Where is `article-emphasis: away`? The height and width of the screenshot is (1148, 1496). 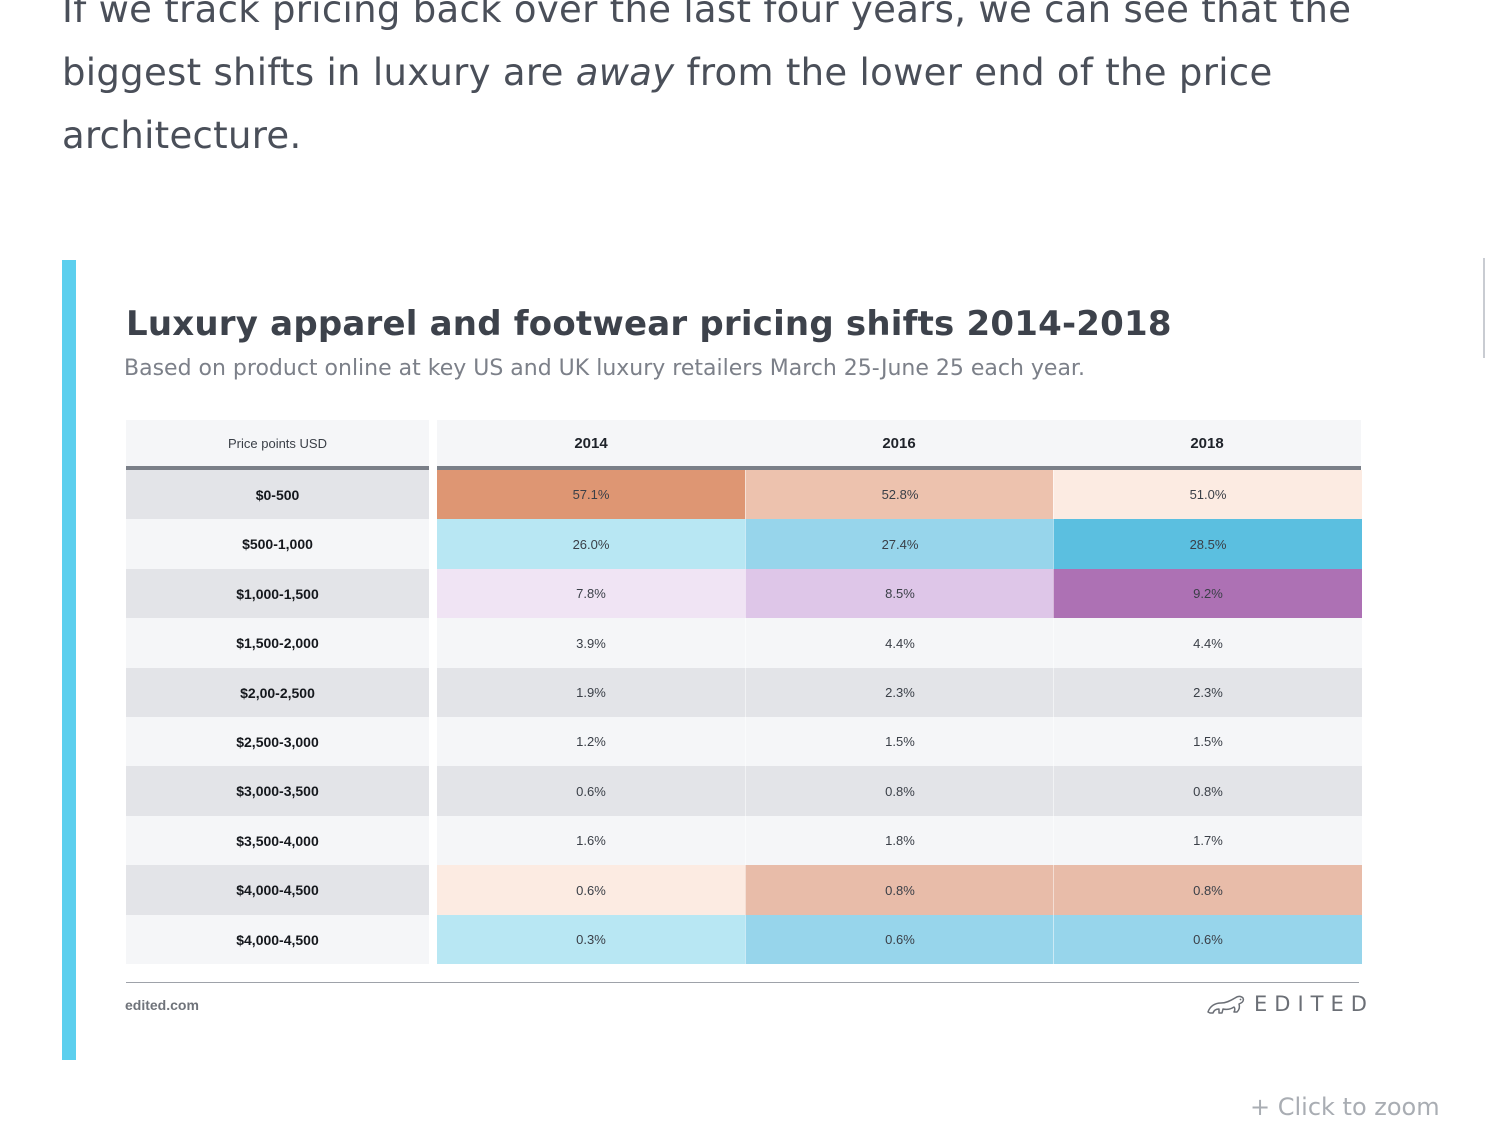 article-emphasis: away is located at coordinates (625, 72).